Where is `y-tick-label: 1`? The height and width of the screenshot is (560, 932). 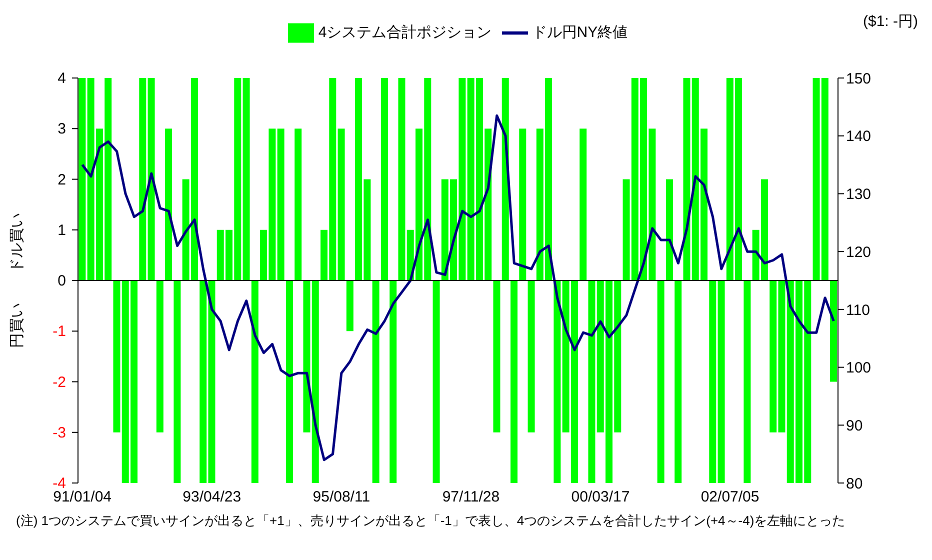 y-tick-label: 1 is located at coordinates (62, 230).